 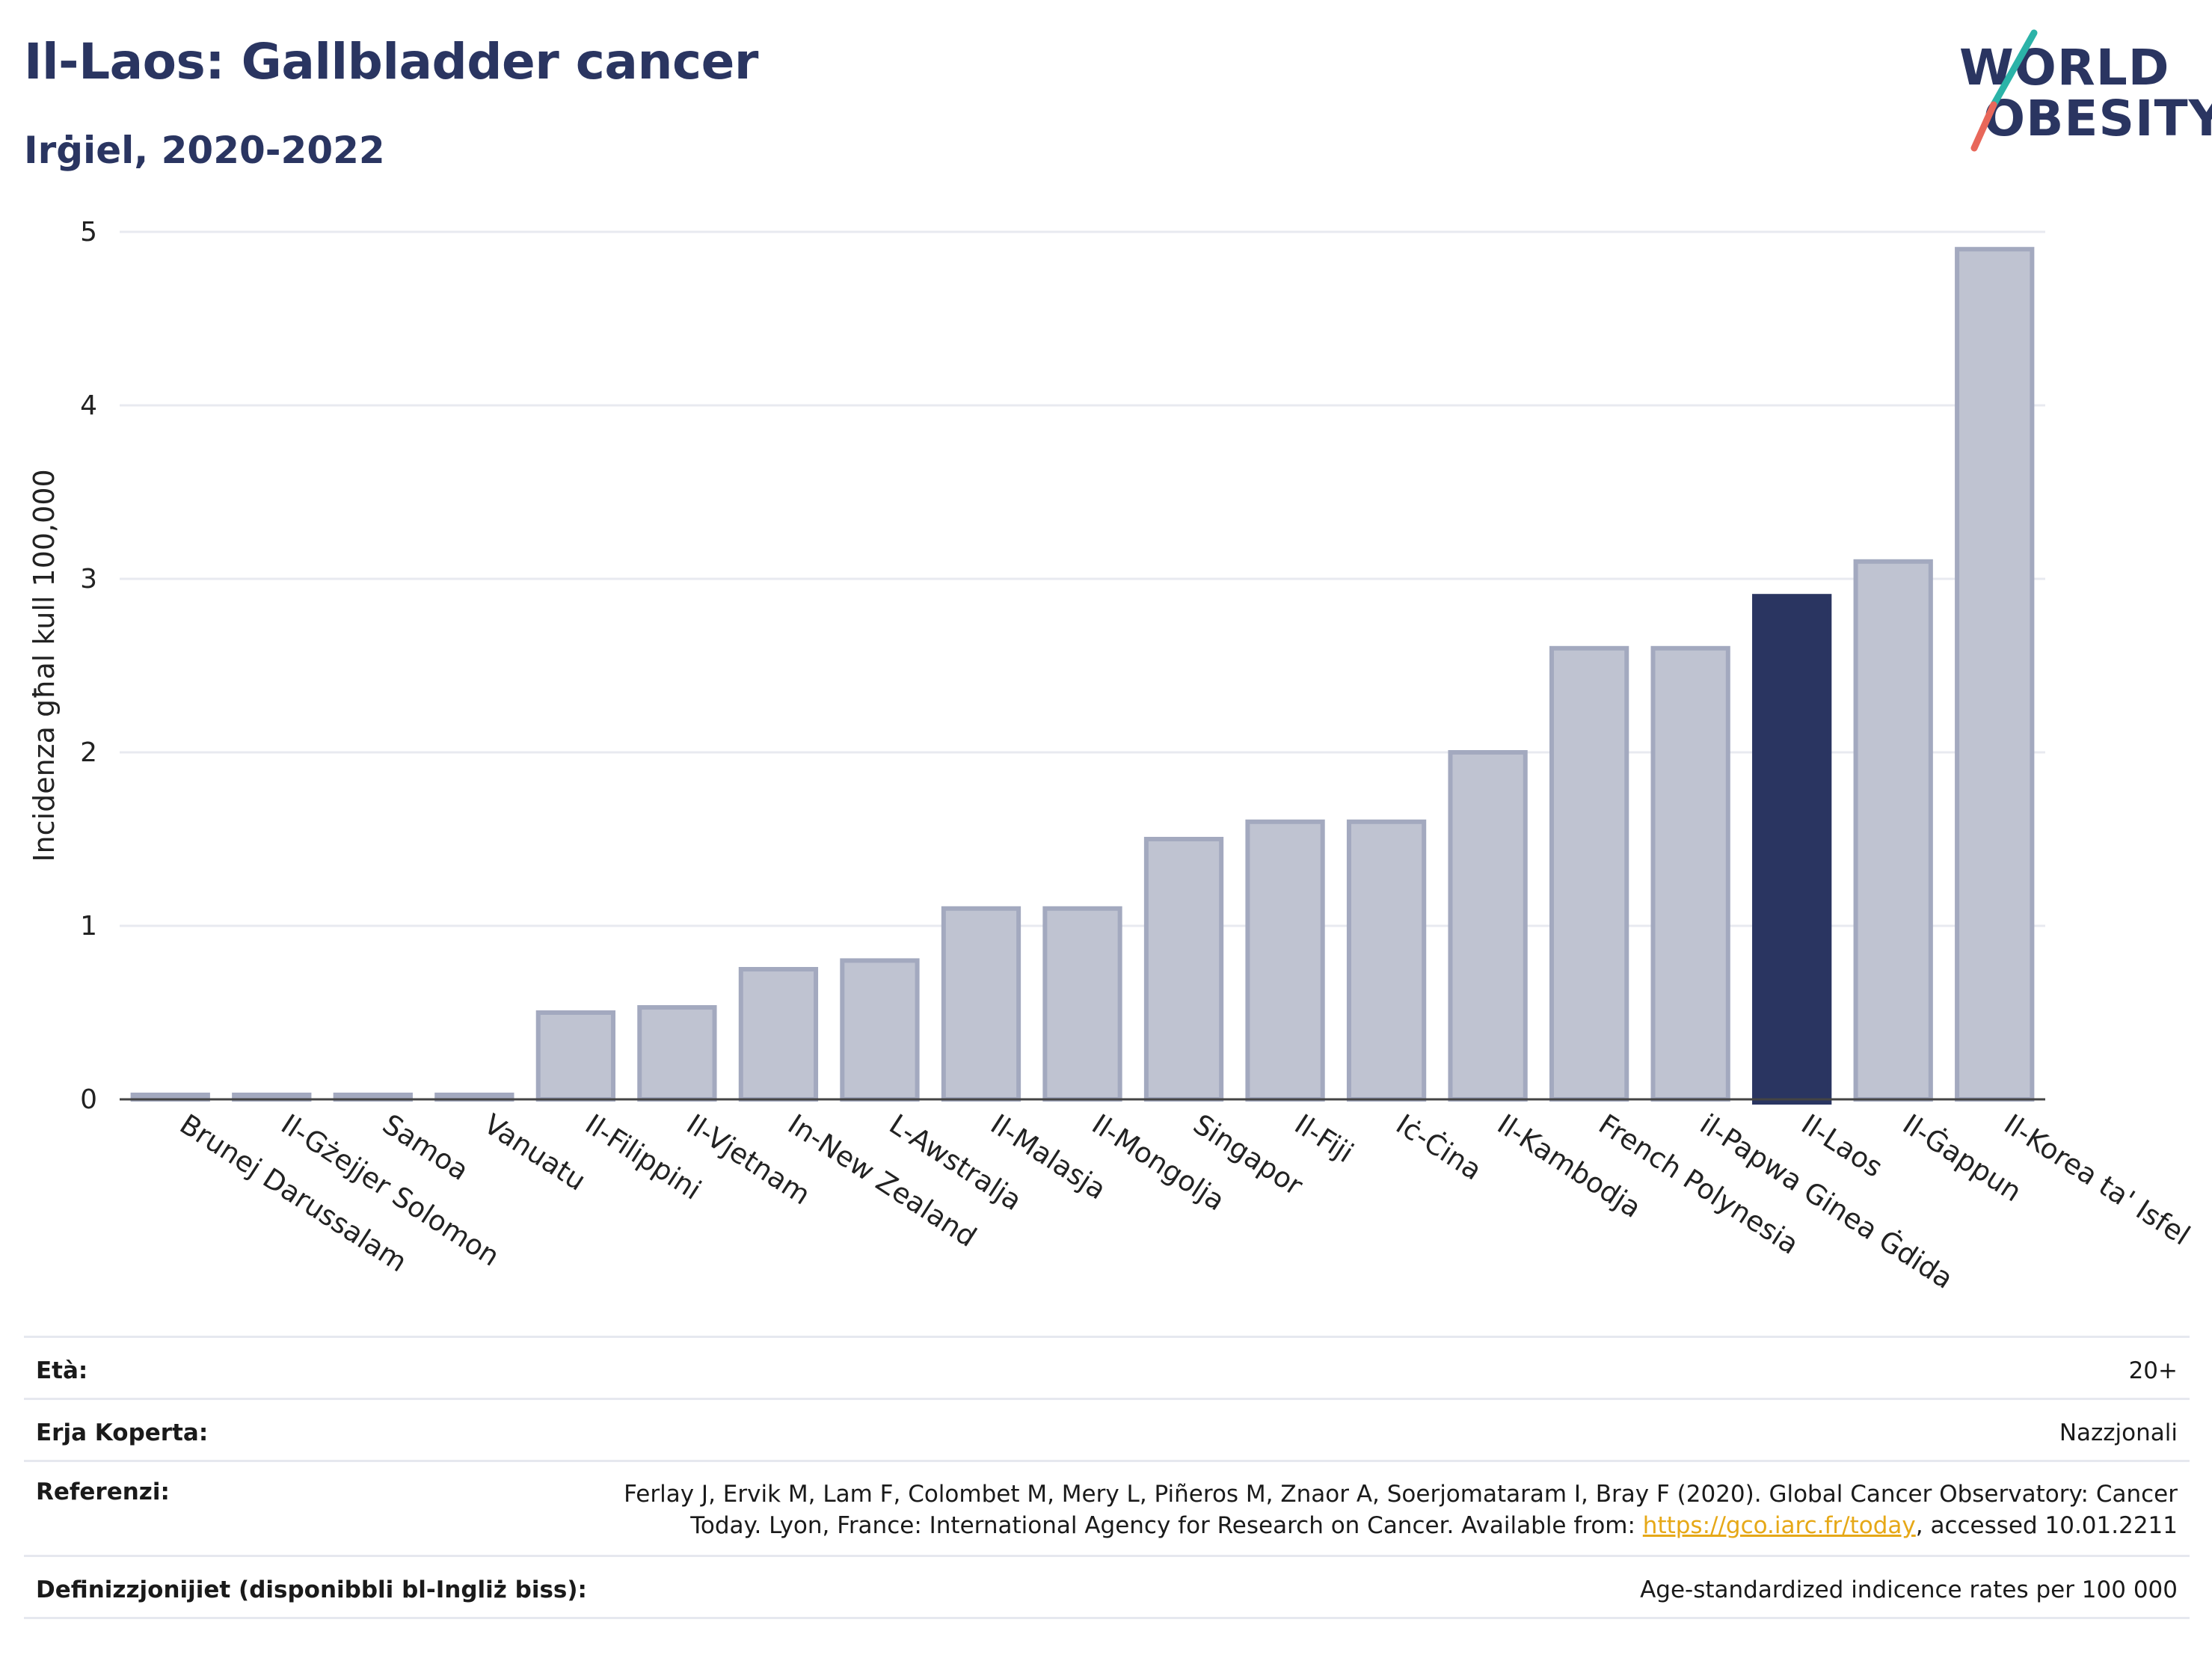 I want to click on x-tick-label: In-New Zealand, so click(x=882, y=1180).